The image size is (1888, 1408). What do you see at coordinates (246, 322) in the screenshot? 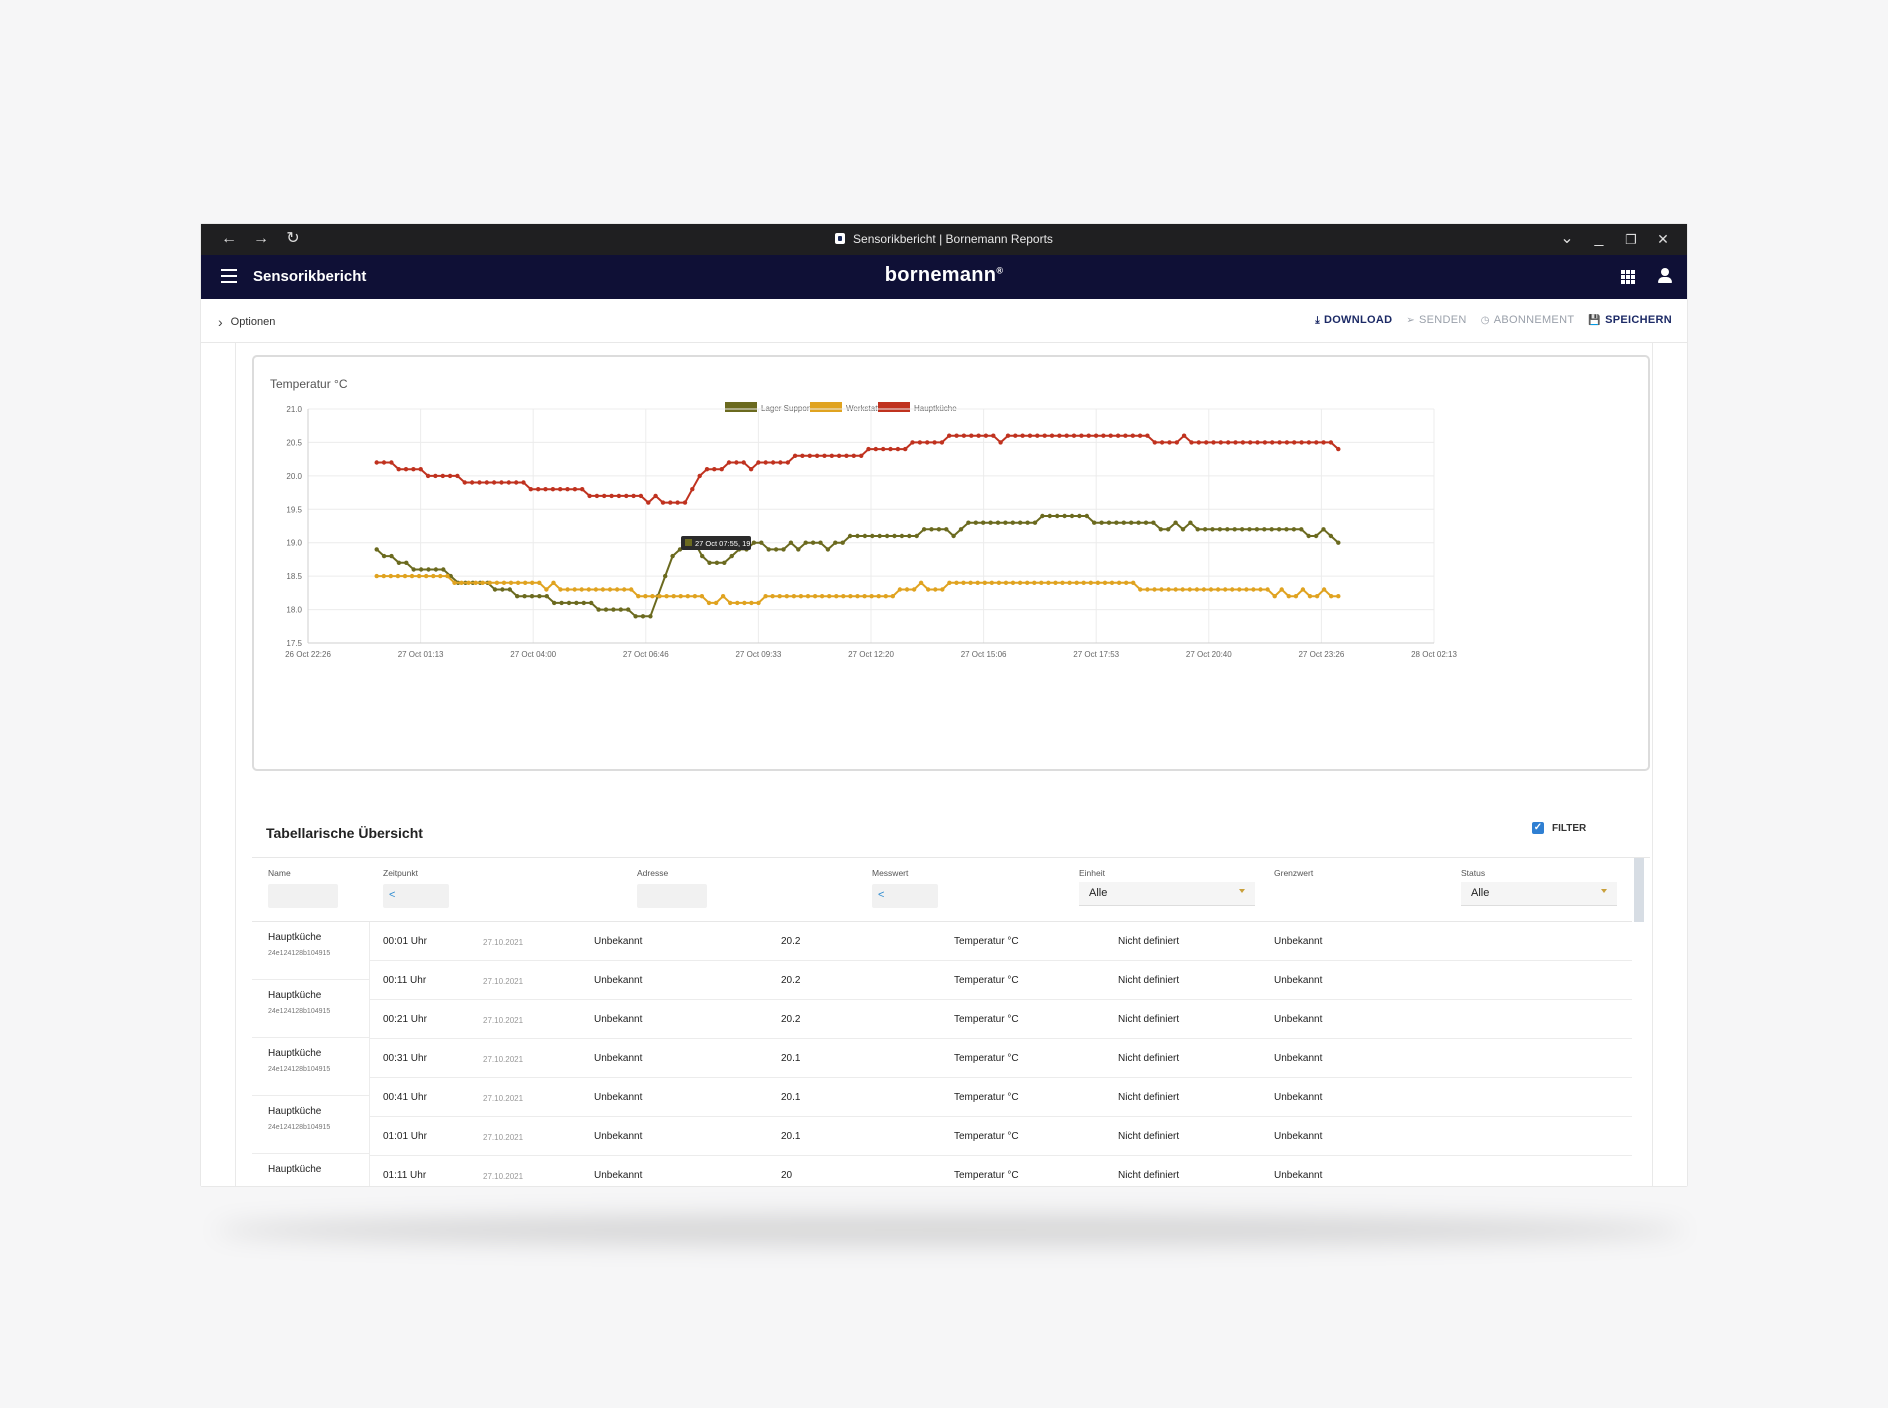
I see `options-toggle: › Optionen` at bounding box center [246, 322].